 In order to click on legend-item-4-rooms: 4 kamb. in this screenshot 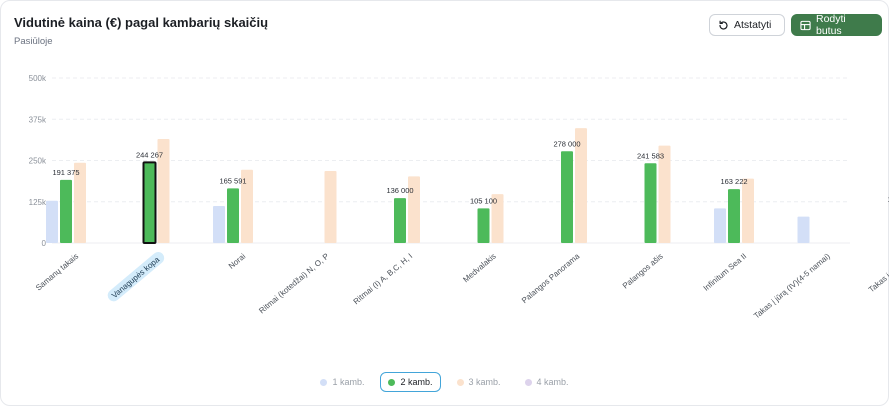, I will do `click(547, 382)`.